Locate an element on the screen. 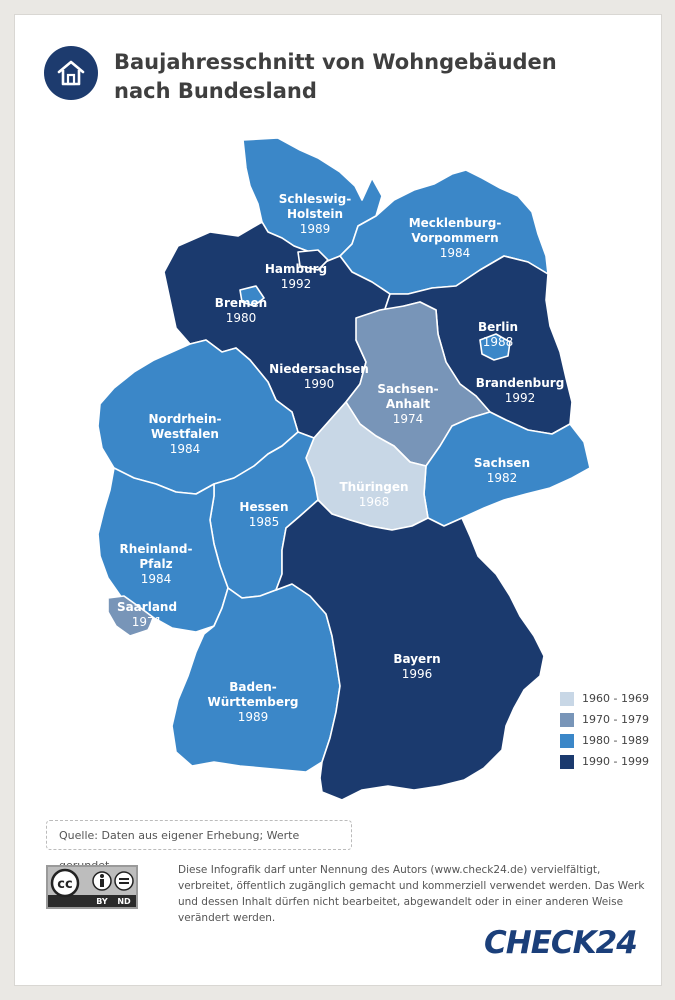 The width and height of the screenshot is (675, 1000). svg-text: cc is located at coordinates (64, 884).